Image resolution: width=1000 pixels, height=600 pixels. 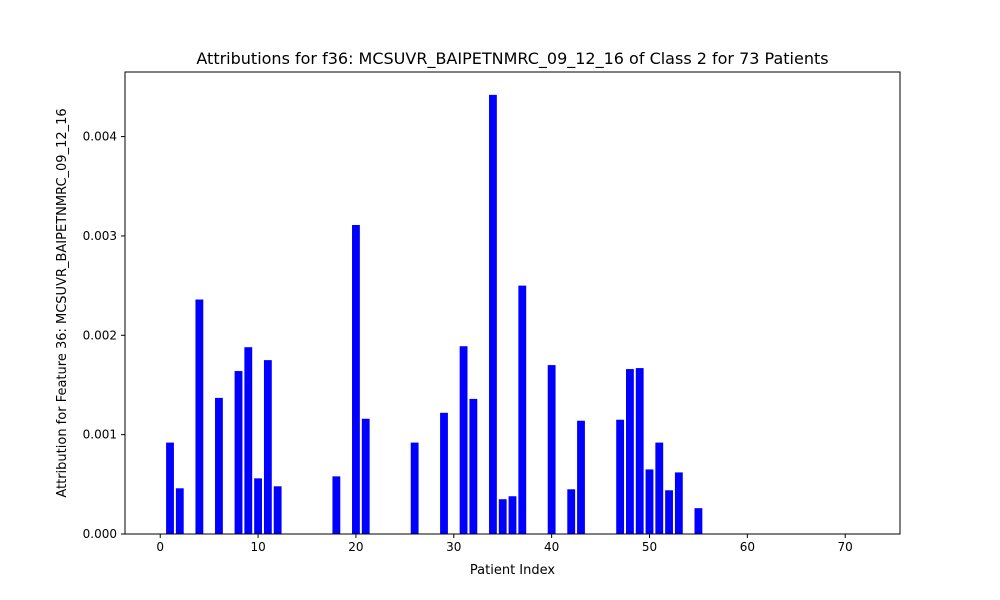 What do you see at coordinates (257, 547) in the screenshot?
I see `x-tick-label: 10` at bounding box center [257, 547].